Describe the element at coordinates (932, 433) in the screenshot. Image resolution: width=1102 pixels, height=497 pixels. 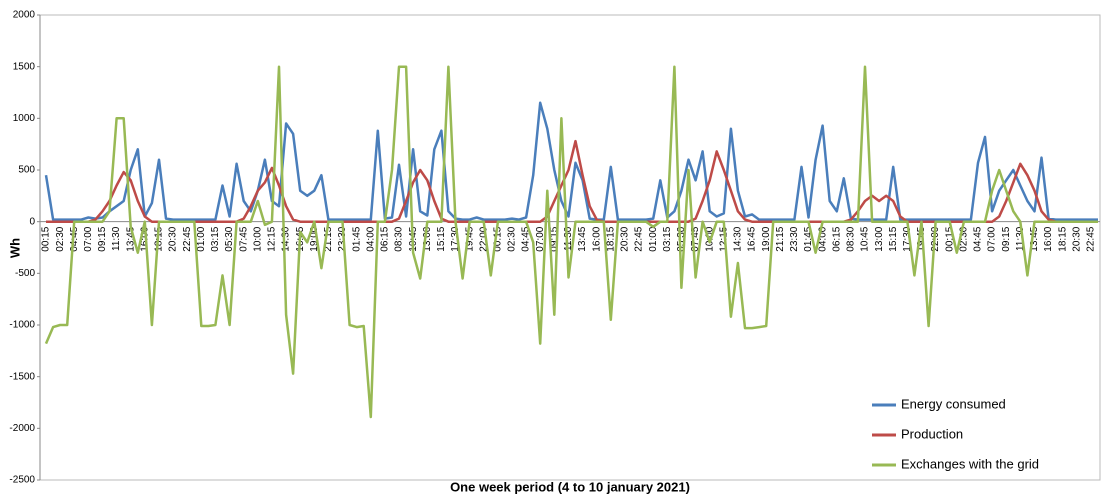
I see `legend-label: Production` at that location.